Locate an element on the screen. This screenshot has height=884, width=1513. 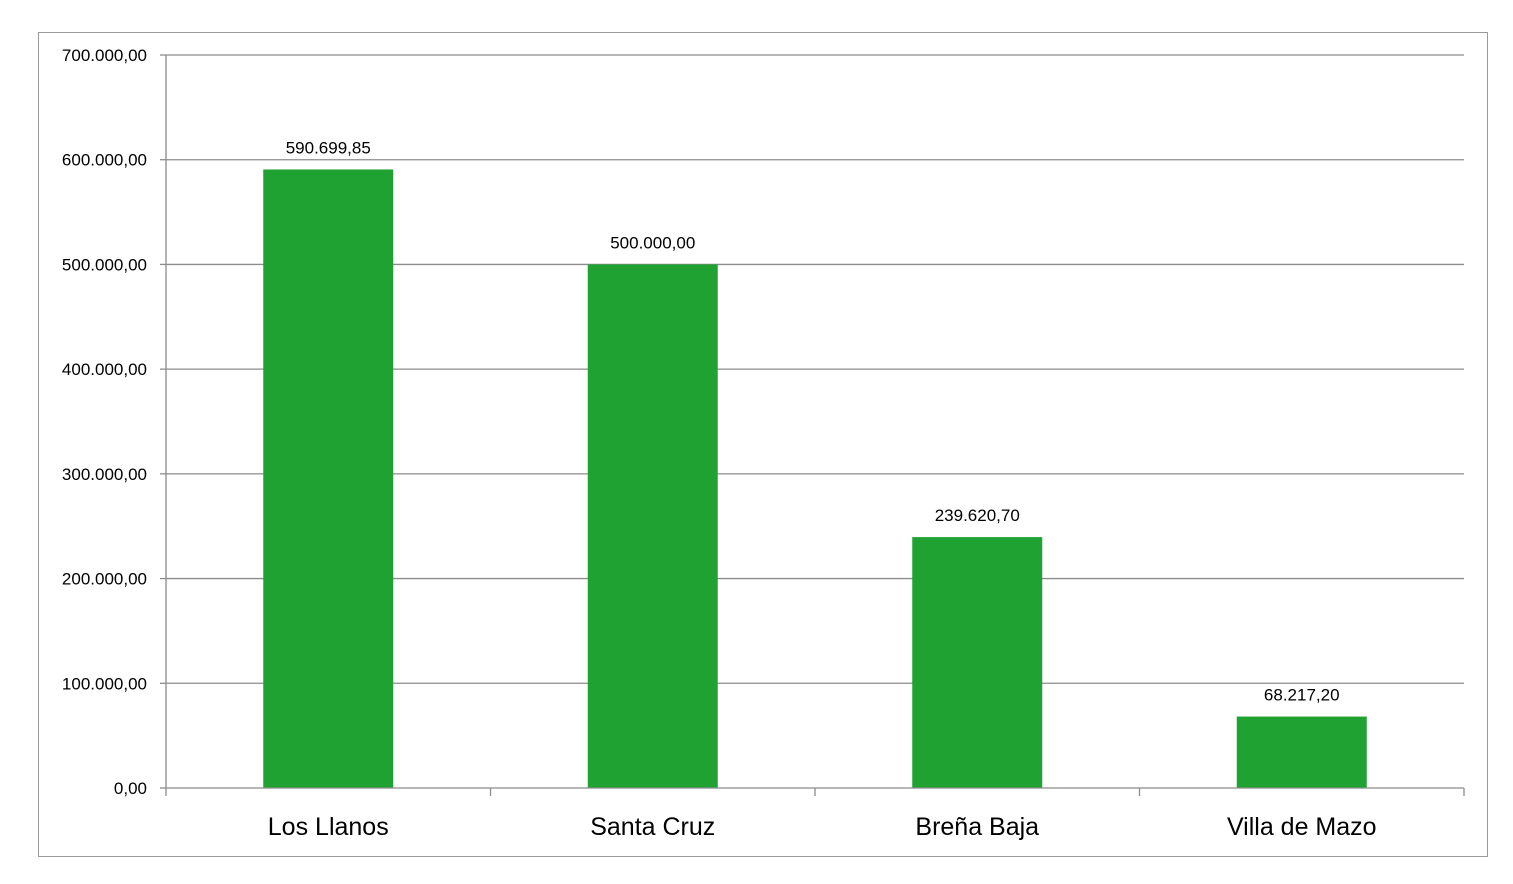
y-tick-label: 400.000,00 is located at coordinates (104, 369).